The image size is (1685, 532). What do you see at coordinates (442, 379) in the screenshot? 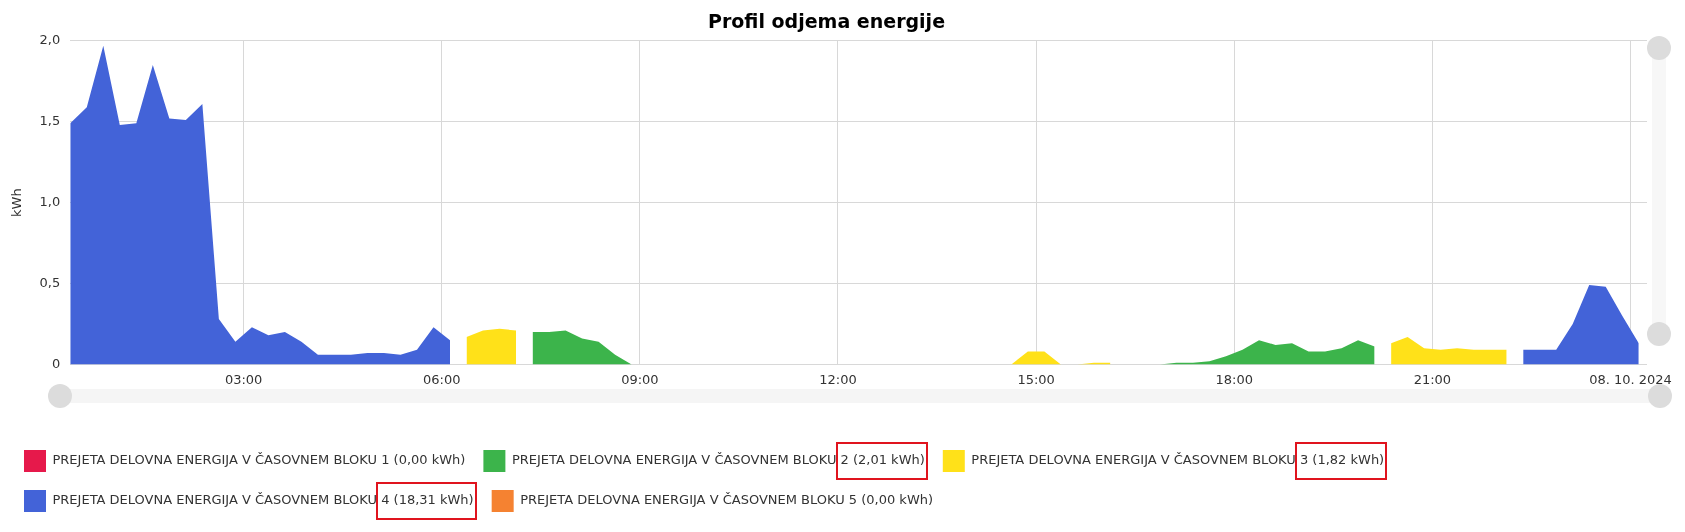
I see `x-tick-label: 06:00` at bounding box center [442, 379].